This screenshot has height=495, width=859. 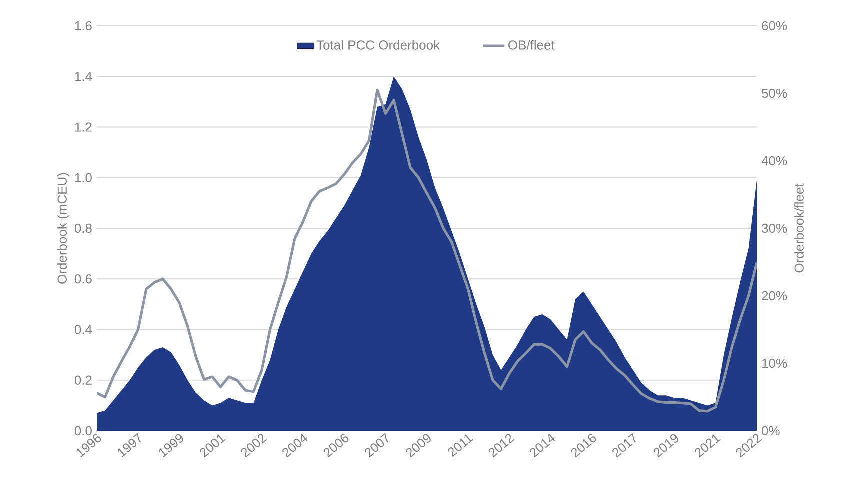 What do you see at coordinates (771, 431) in the screenshot?
I see `y2-tick-label: 0%` at bounding box center [771, 431].